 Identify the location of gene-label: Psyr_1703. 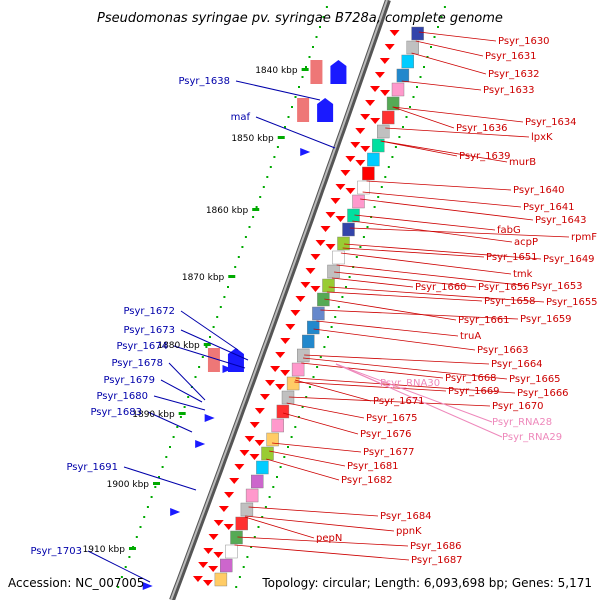
(56, 551).